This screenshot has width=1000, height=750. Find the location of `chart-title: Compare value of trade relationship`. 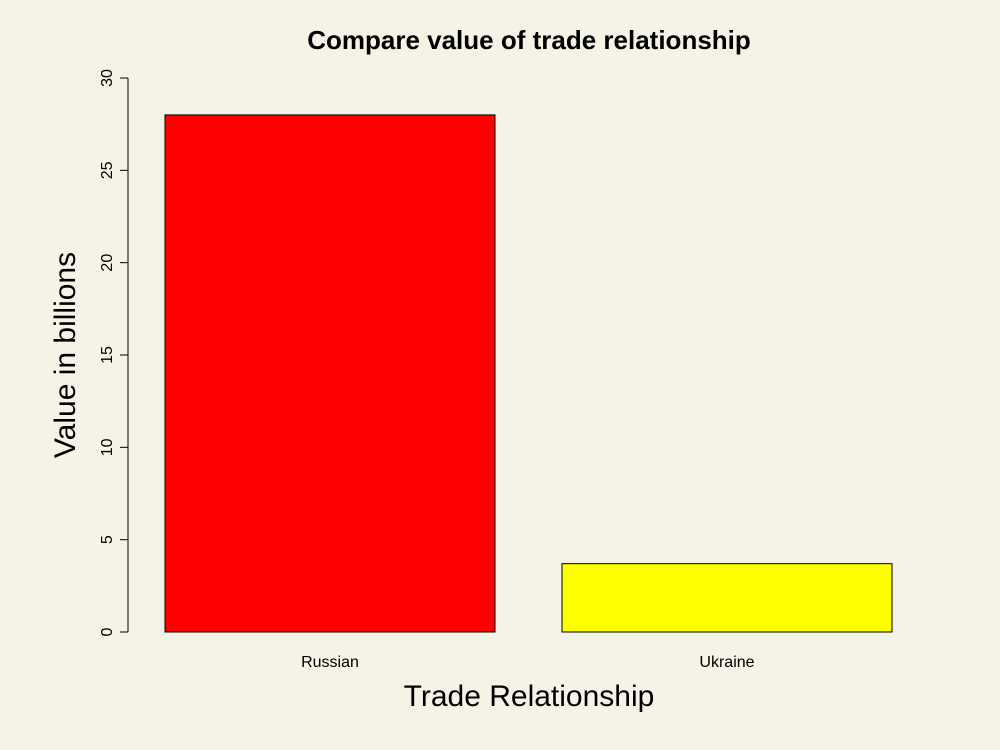

chart-title: Compare value of trade relationship is located at coordinates (529, 40).